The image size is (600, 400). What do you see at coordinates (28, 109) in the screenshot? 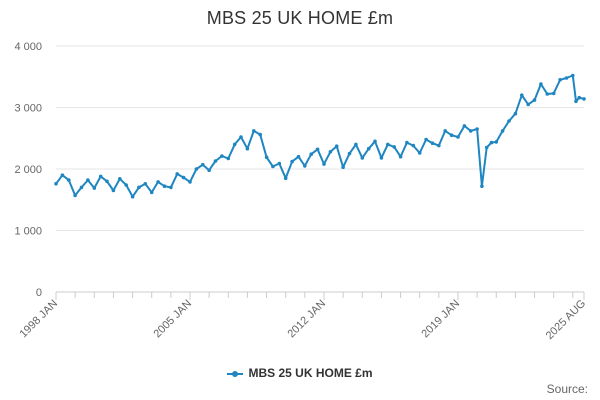
I see `y-tick-label: 3 000` at bounding box center [28, 109].